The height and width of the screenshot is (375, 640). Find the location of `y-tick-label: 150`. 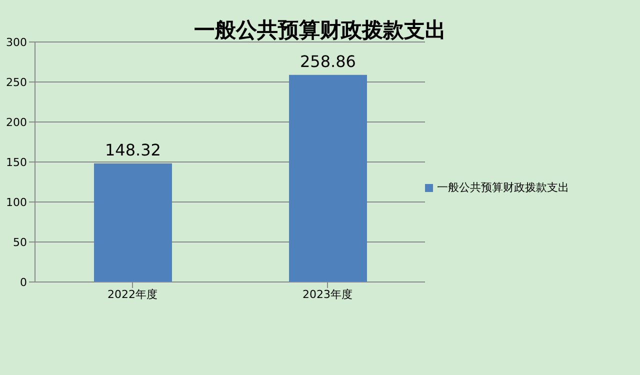

y-tick-label: 150 is located at coordinates (16, 162).